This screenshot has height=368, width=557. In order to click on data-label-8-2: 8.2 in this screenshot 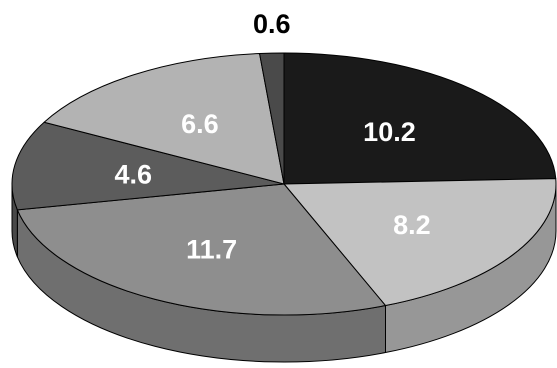, I will do `click(412, 225)`.